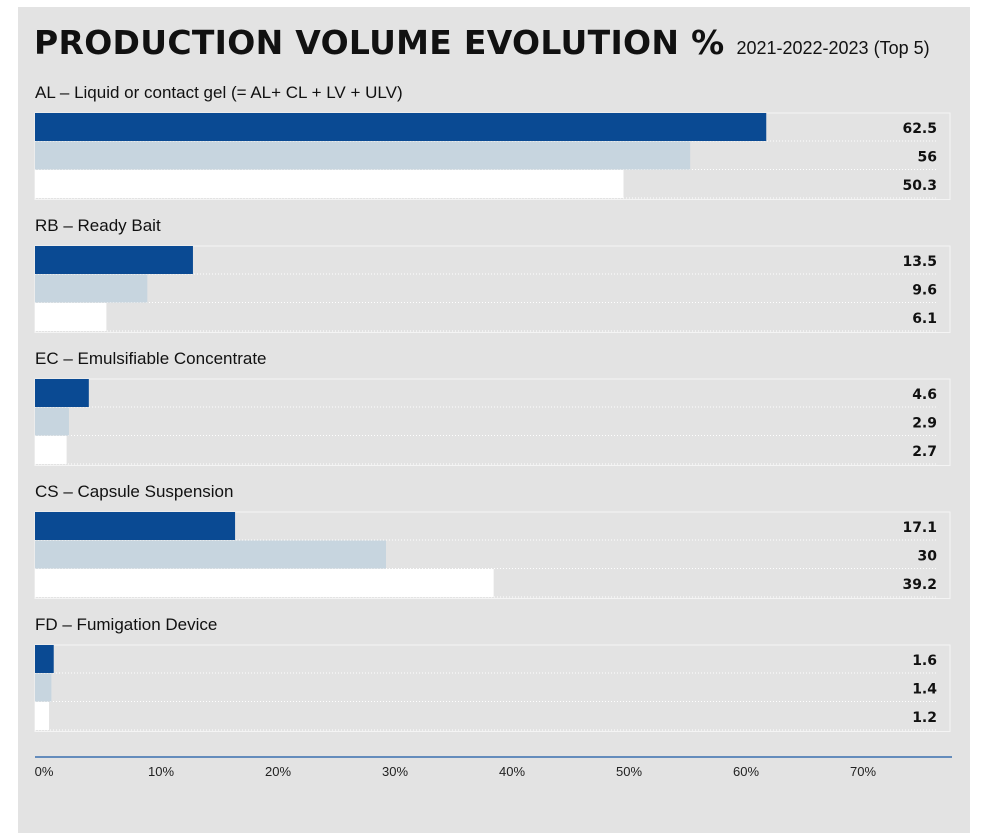 The width and height of the screenshot is (982, 833). Describe the element at coordinates (928, 557) in the screenshot. I see `value-label: 30` at that location.